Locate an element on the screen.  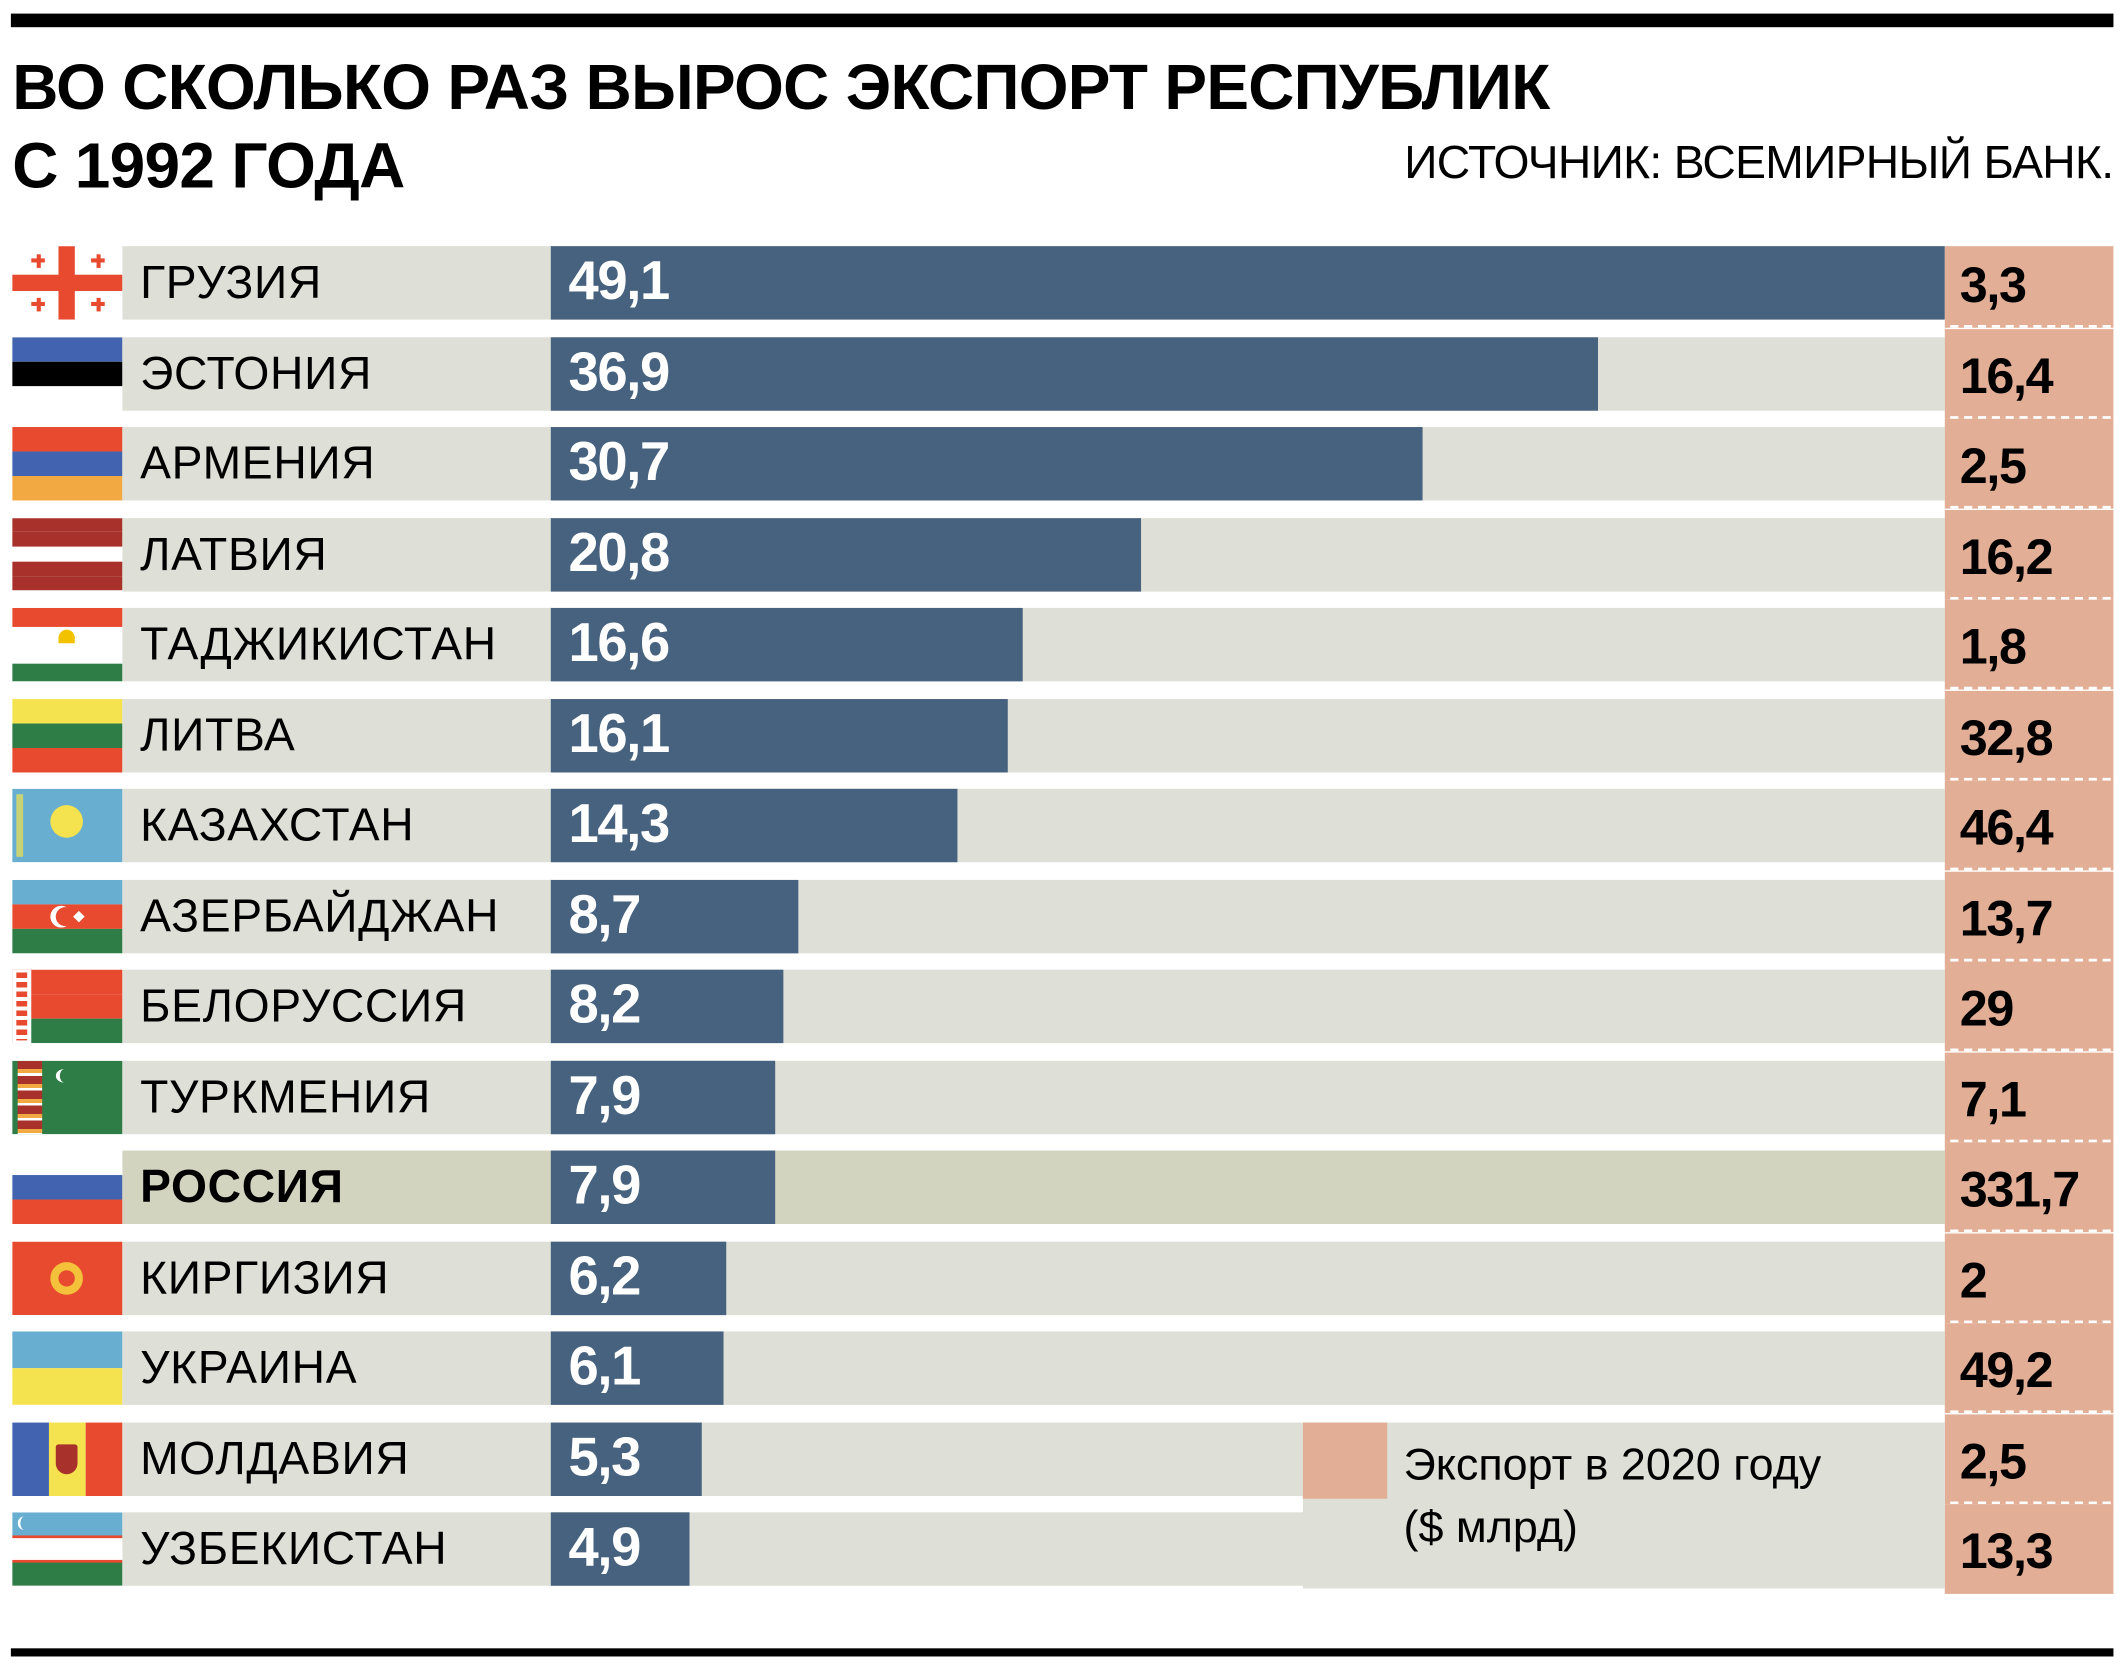
category-label: ЛИТВА is located at coordinates (218, 735).